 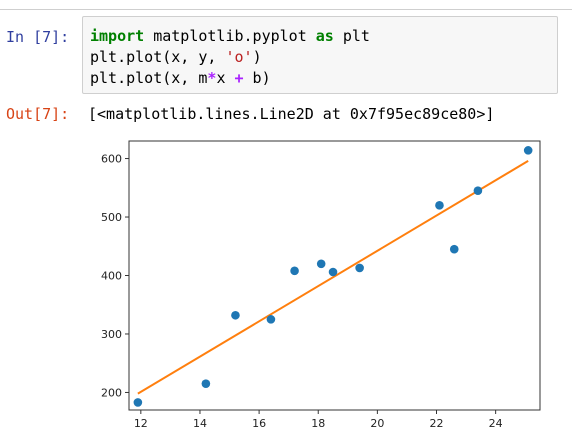 I want to click on x-tick-label: 16, so click(x=259, y=423).